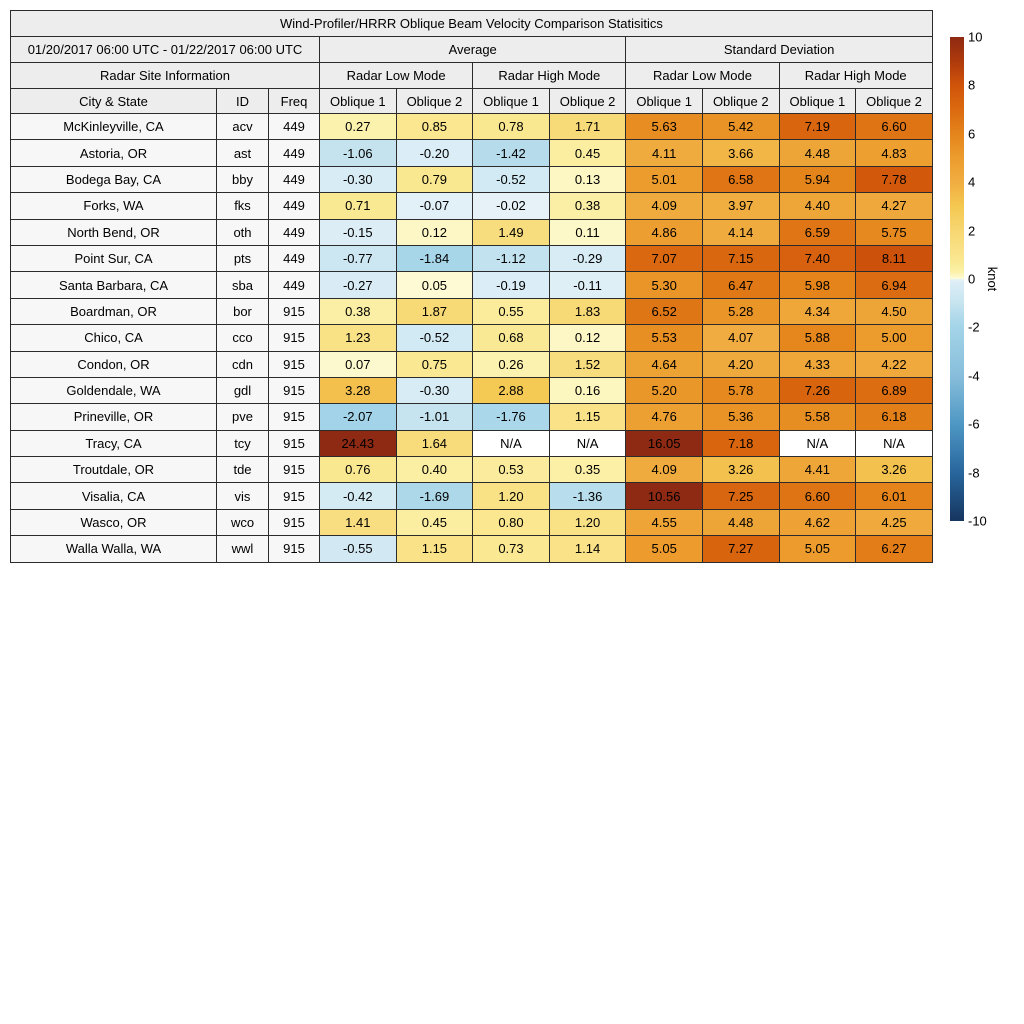  Describe the element at coordinates (664, 470) in the screenshot. I see `value-cell: 4.09` at that location.